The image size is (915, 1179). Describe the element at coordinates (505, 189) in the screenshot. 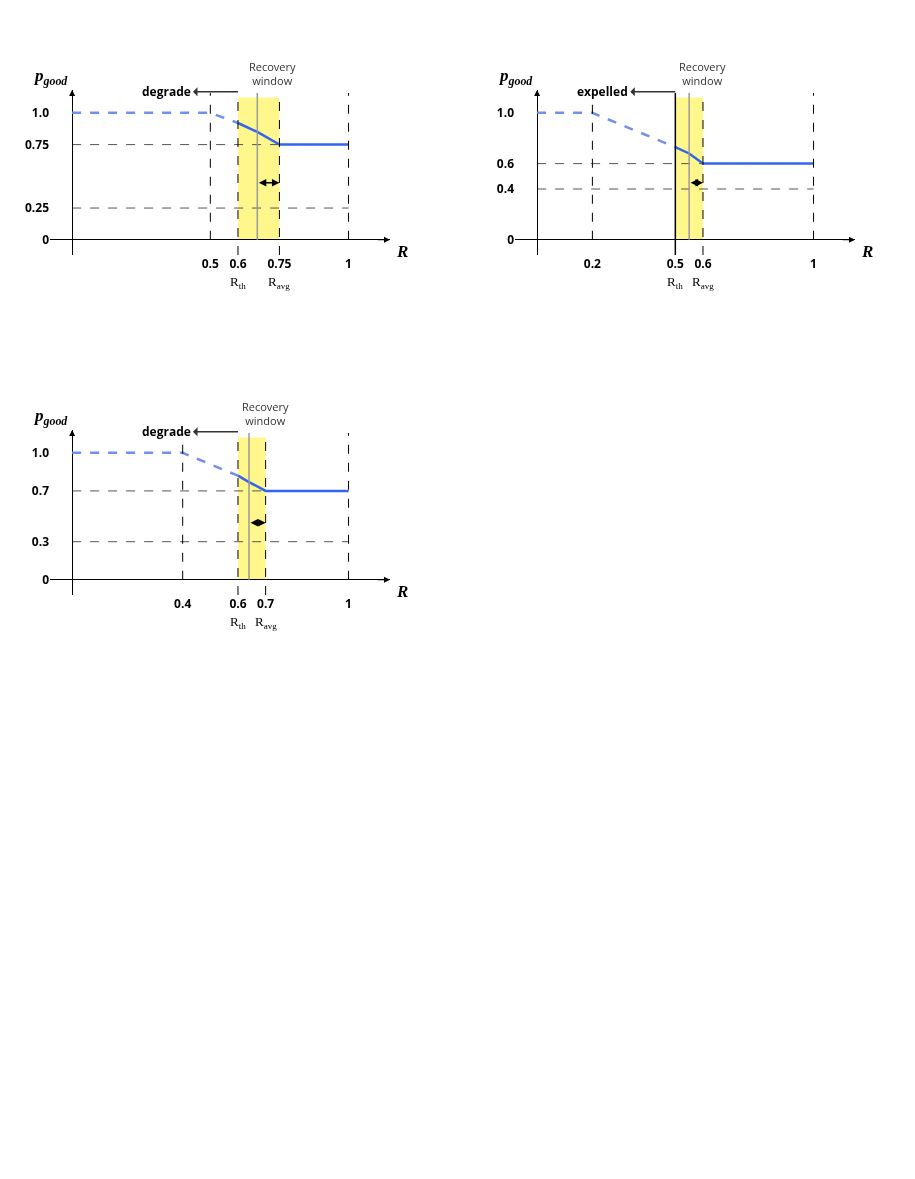

I see `y-tick-label: 0.4` at that location.